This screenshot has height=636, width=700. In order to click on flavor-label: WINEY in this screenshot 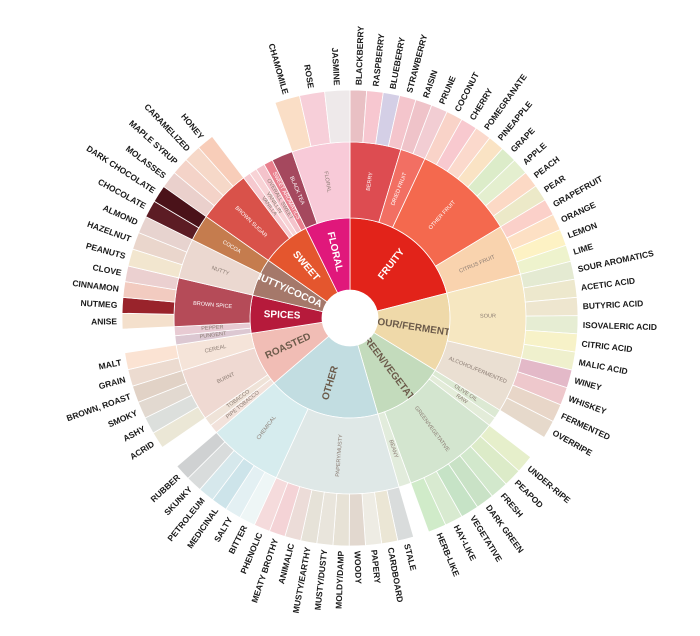, I will do `click(588, 383)`.